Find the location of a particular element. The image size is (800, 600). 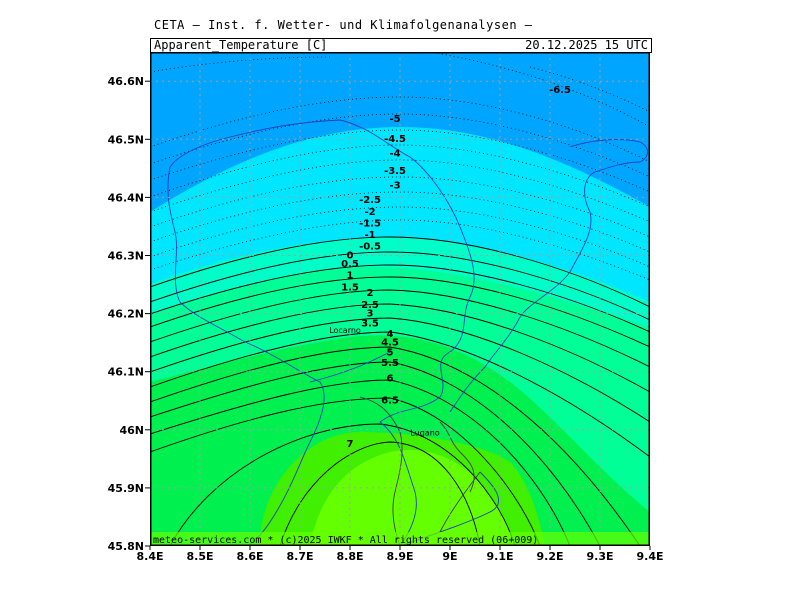

lat-tick-label: 46N is located at coordinates (131, 430).